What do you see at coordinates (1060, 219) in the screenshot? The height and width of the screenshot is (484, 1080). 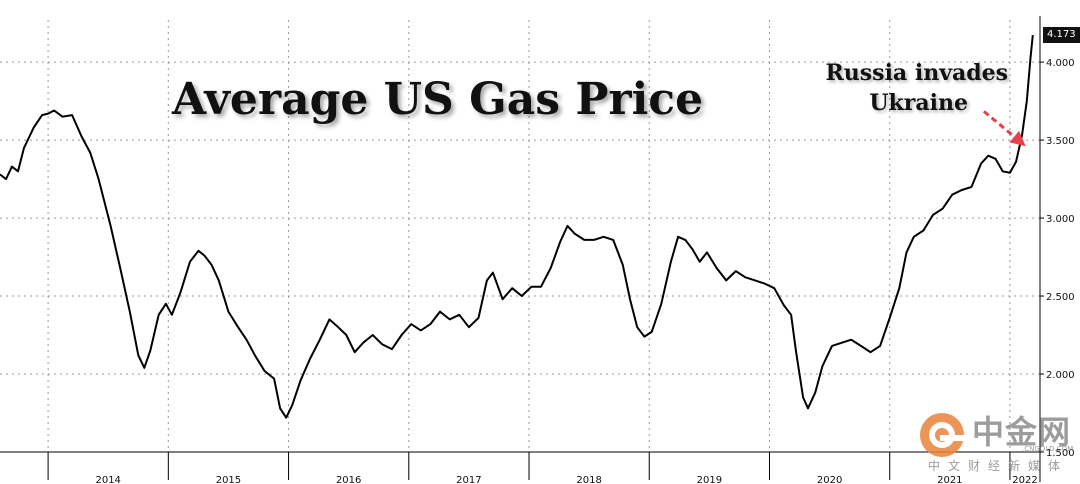 I see `y-tick-label: 3.000` at bounding box center [1060, 219].